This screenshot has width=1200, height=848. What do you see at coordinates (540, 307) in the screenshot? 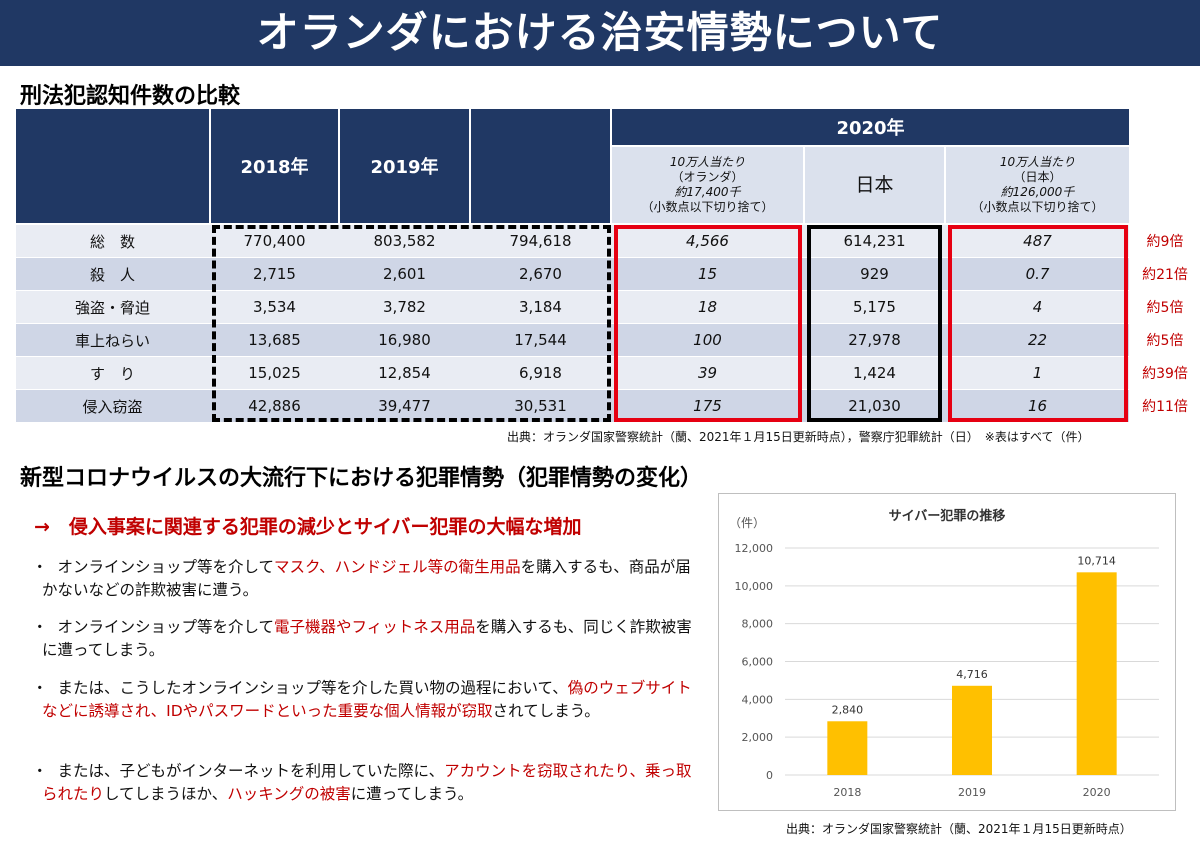
I see `cell-y2020: 3,184` at bounding box center [540, 307].